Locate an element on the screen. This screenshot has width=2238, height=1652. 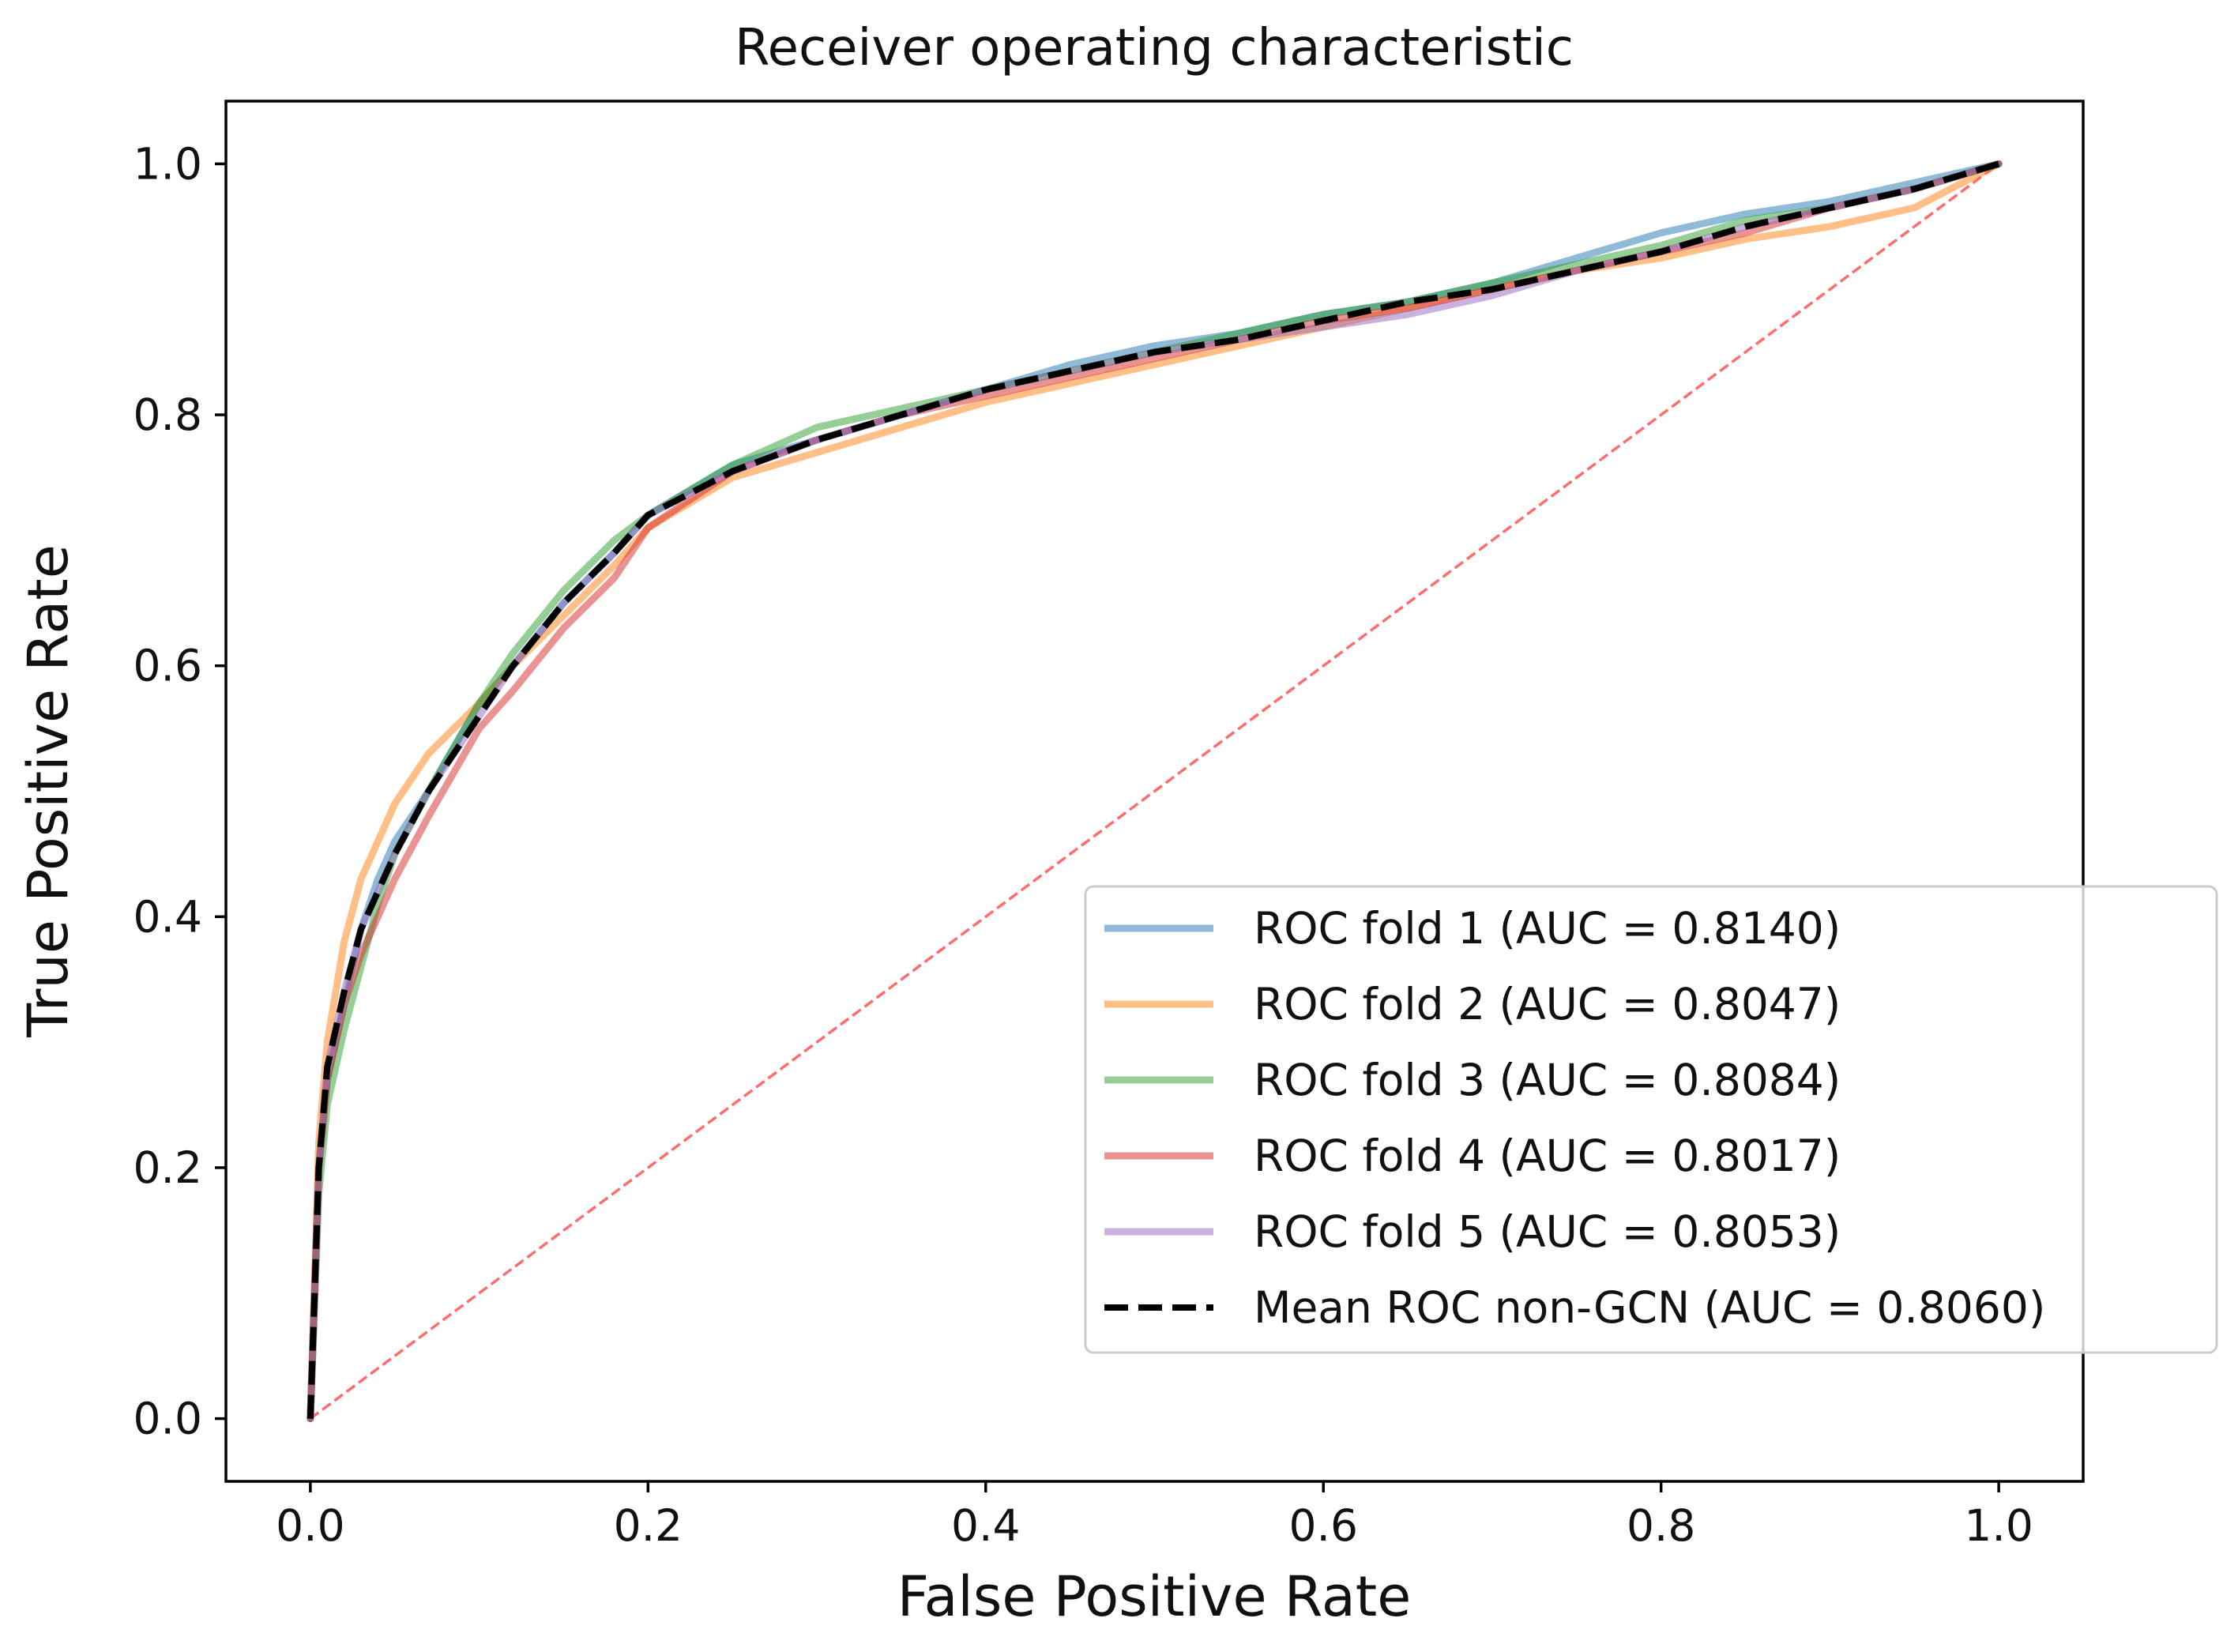
y-tick-label: 0.4 is located at coordinates (168, 916).